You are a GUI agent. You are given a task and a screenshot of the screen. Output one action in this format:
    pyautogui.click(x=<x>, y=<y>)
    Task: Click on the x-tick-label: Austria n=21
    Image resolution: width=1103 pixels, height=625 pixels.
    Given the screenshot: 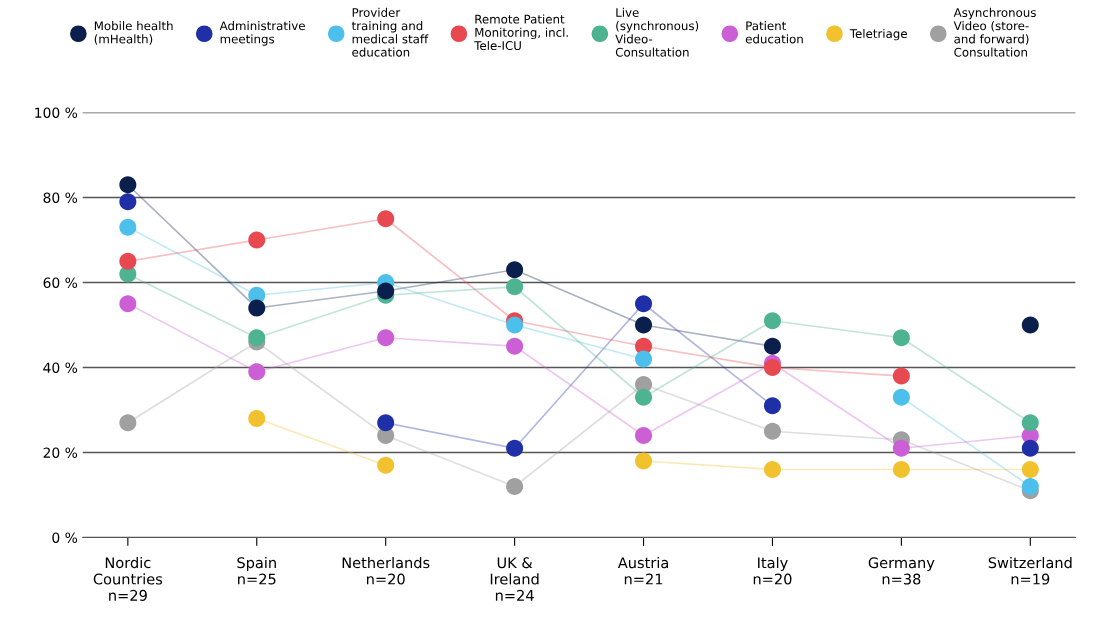 What is the action you would take?
    pyautogui.click(x=642, y=570)
    